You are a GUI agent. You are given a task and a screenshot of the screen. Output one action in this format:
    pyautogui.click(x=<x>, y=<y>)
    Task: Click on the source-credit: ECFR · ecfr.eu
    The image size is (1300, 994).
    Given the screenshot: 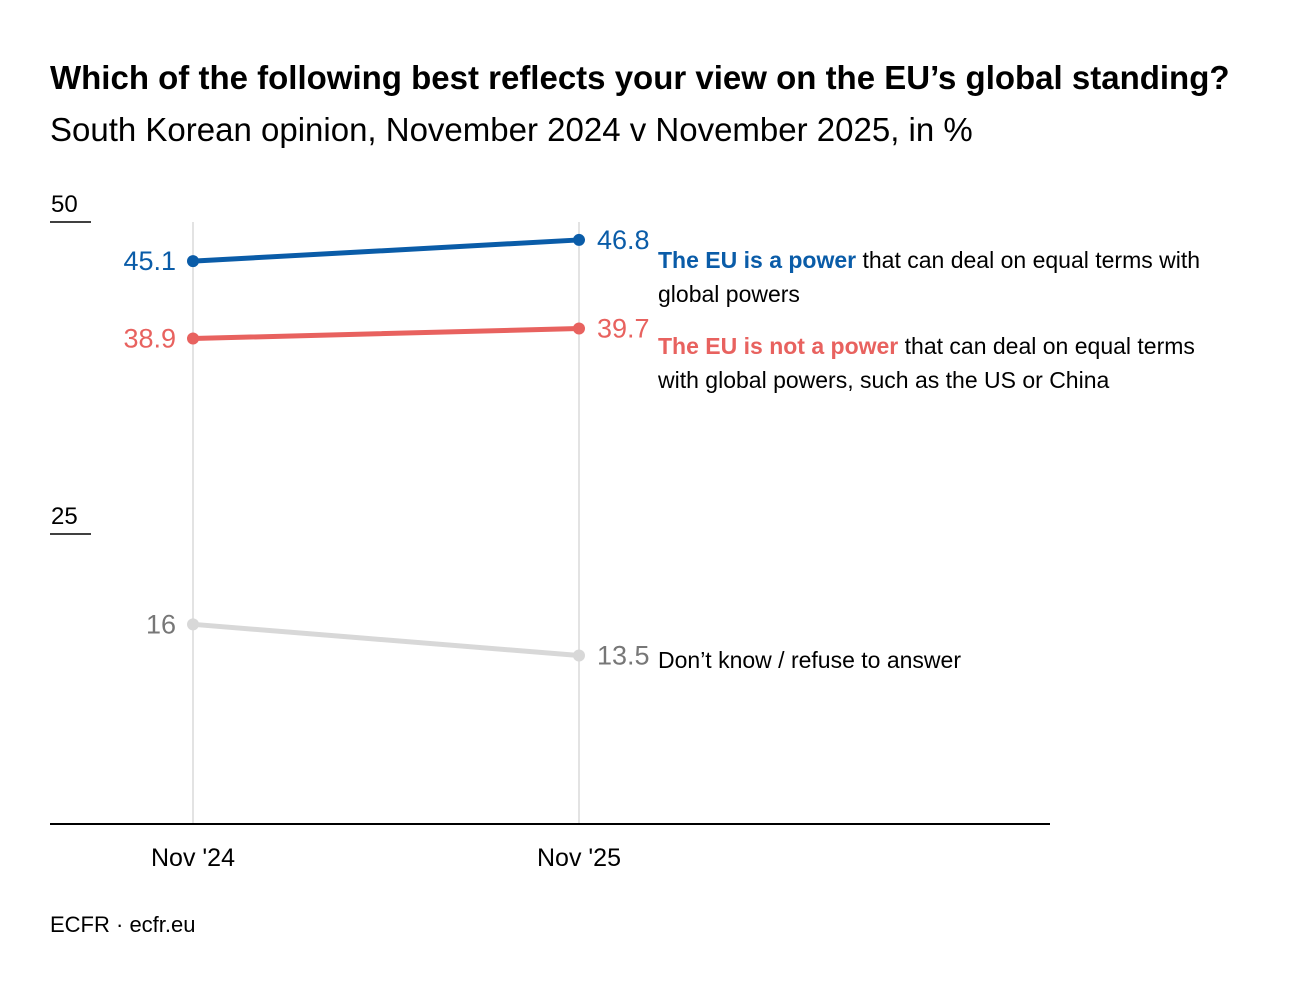 What is the action you would take?
    pyautogui.click(x=123, y=924)
    